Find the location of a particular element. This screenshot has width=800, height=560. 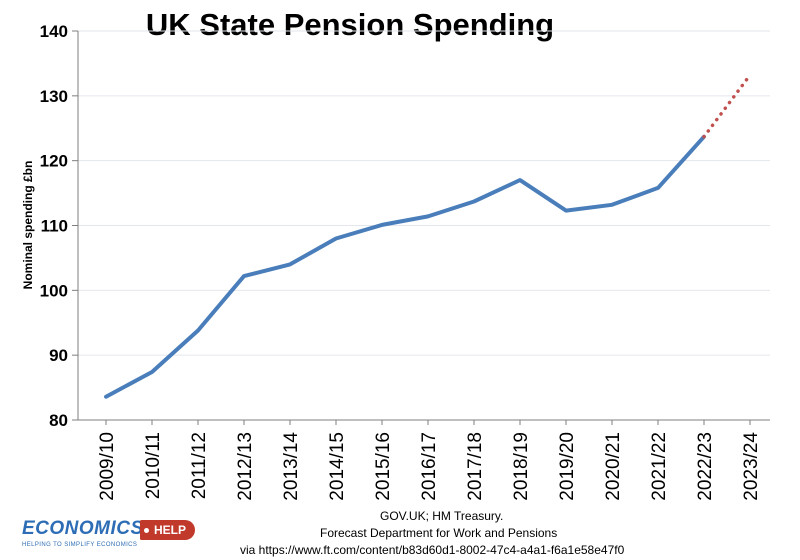

x-tick-label: 2014/15 is located at coordinates (337, 466).